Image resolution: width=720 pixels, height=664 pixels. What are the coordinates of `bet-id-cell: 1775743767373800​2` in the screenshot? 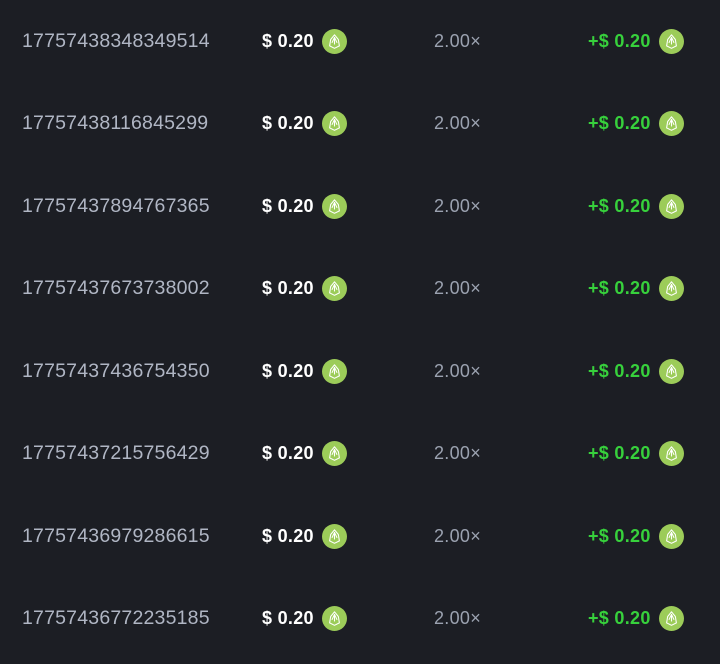 It's located at (117, 289).